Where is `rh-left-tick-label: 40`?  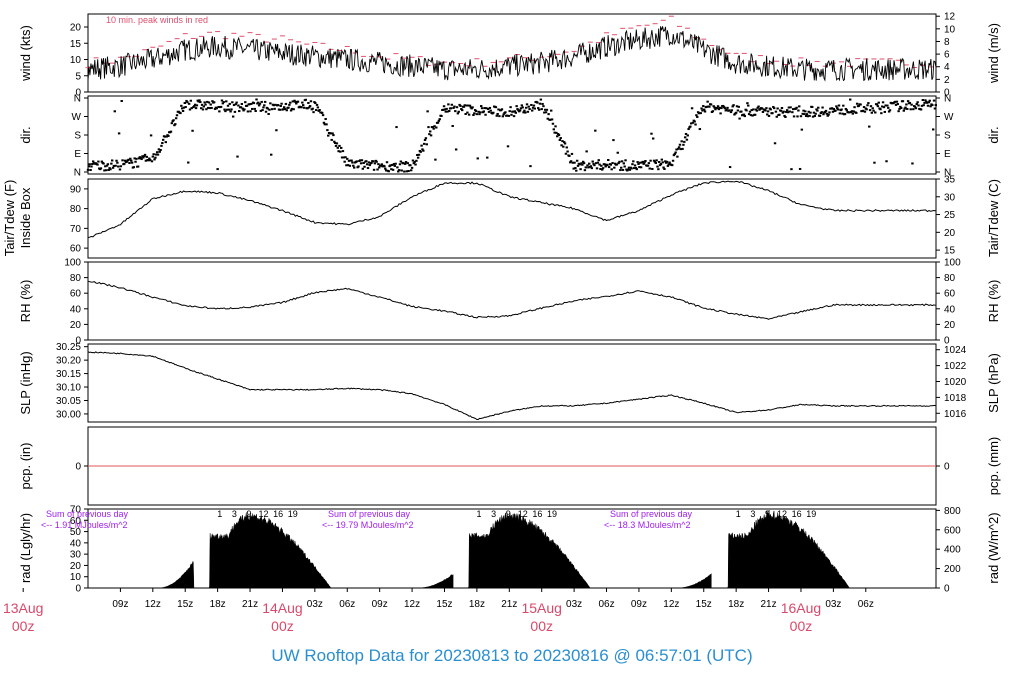
rh-left-tick-label: 40 is located at coordinates (76, 309).